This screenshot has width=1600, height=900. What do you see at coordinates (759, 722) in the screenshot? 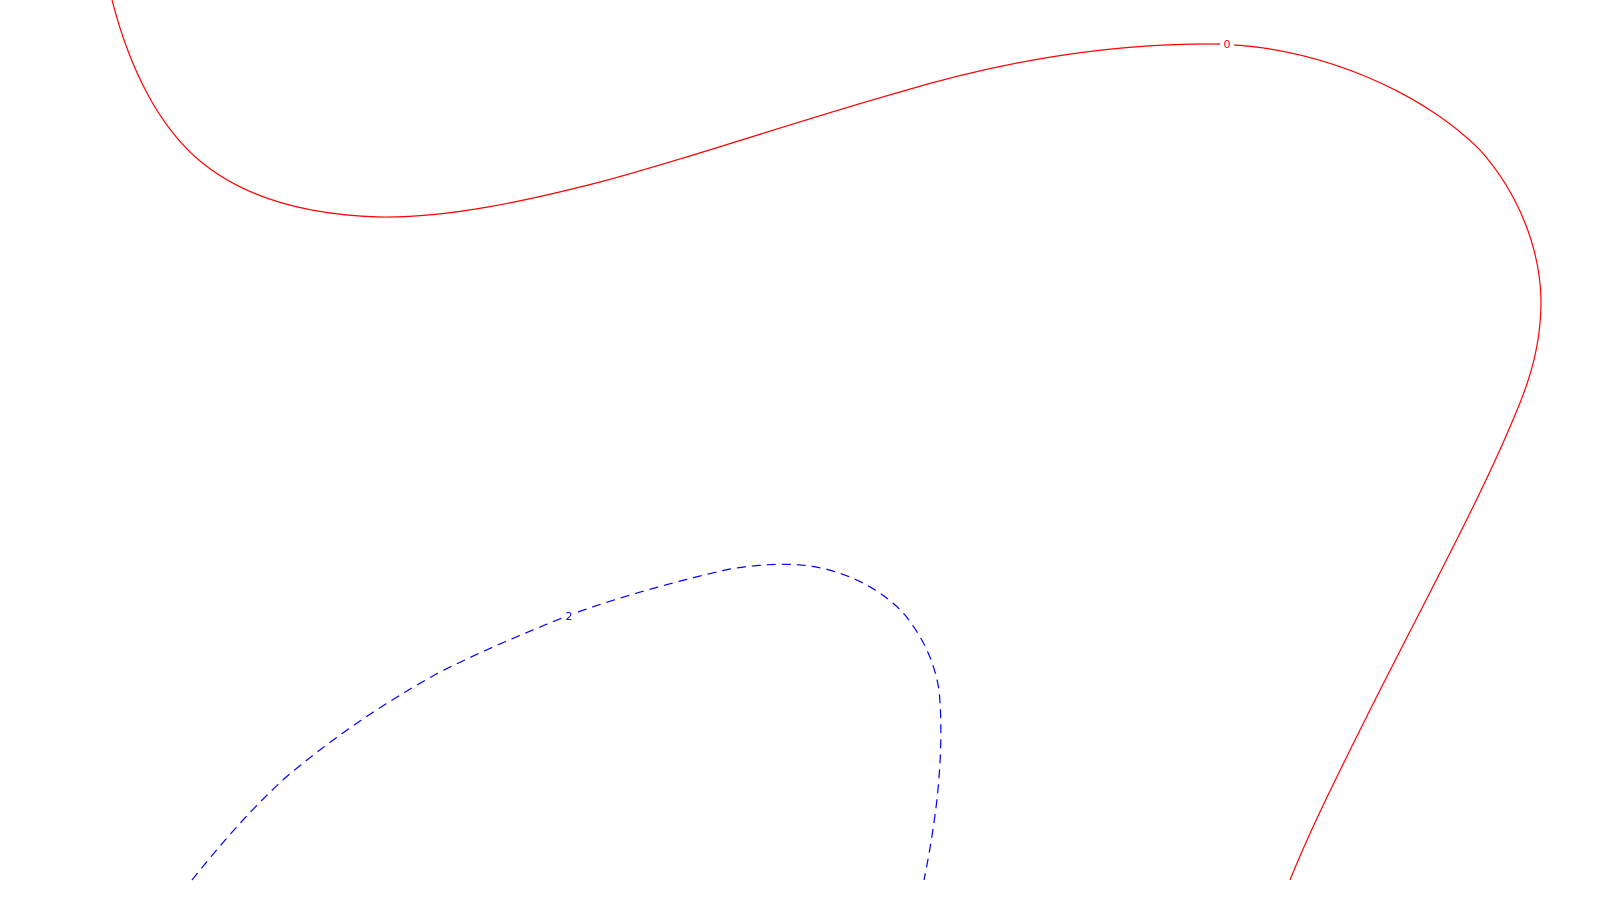
I see `contour-line-level-2-right` at bounding box center [759, 722].